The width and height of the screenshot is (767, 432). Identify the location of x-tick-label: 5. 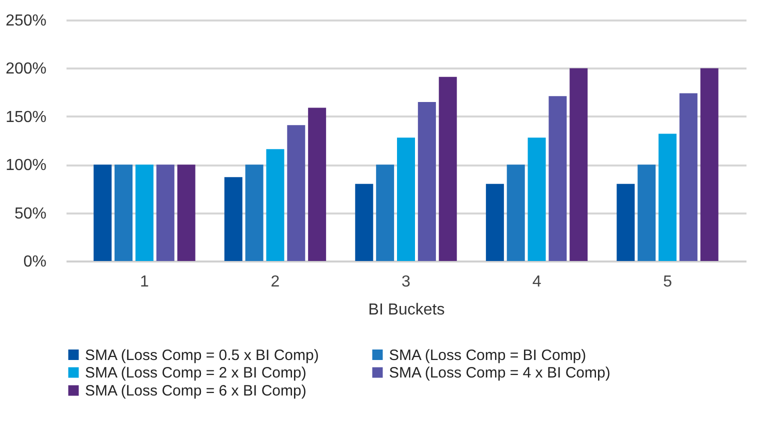
(667, 282).